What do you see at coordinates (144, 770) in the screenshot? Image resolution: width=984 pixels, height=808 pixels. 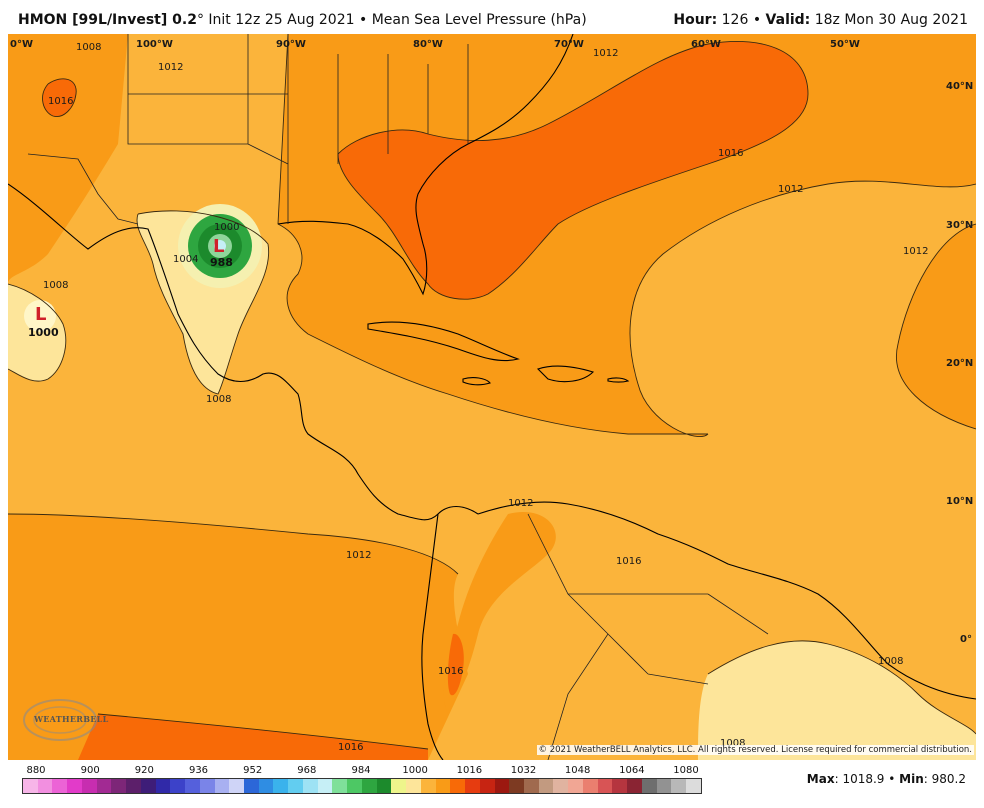 I see `colorbar-tick-label: 920` at bounding box center [144, 770].